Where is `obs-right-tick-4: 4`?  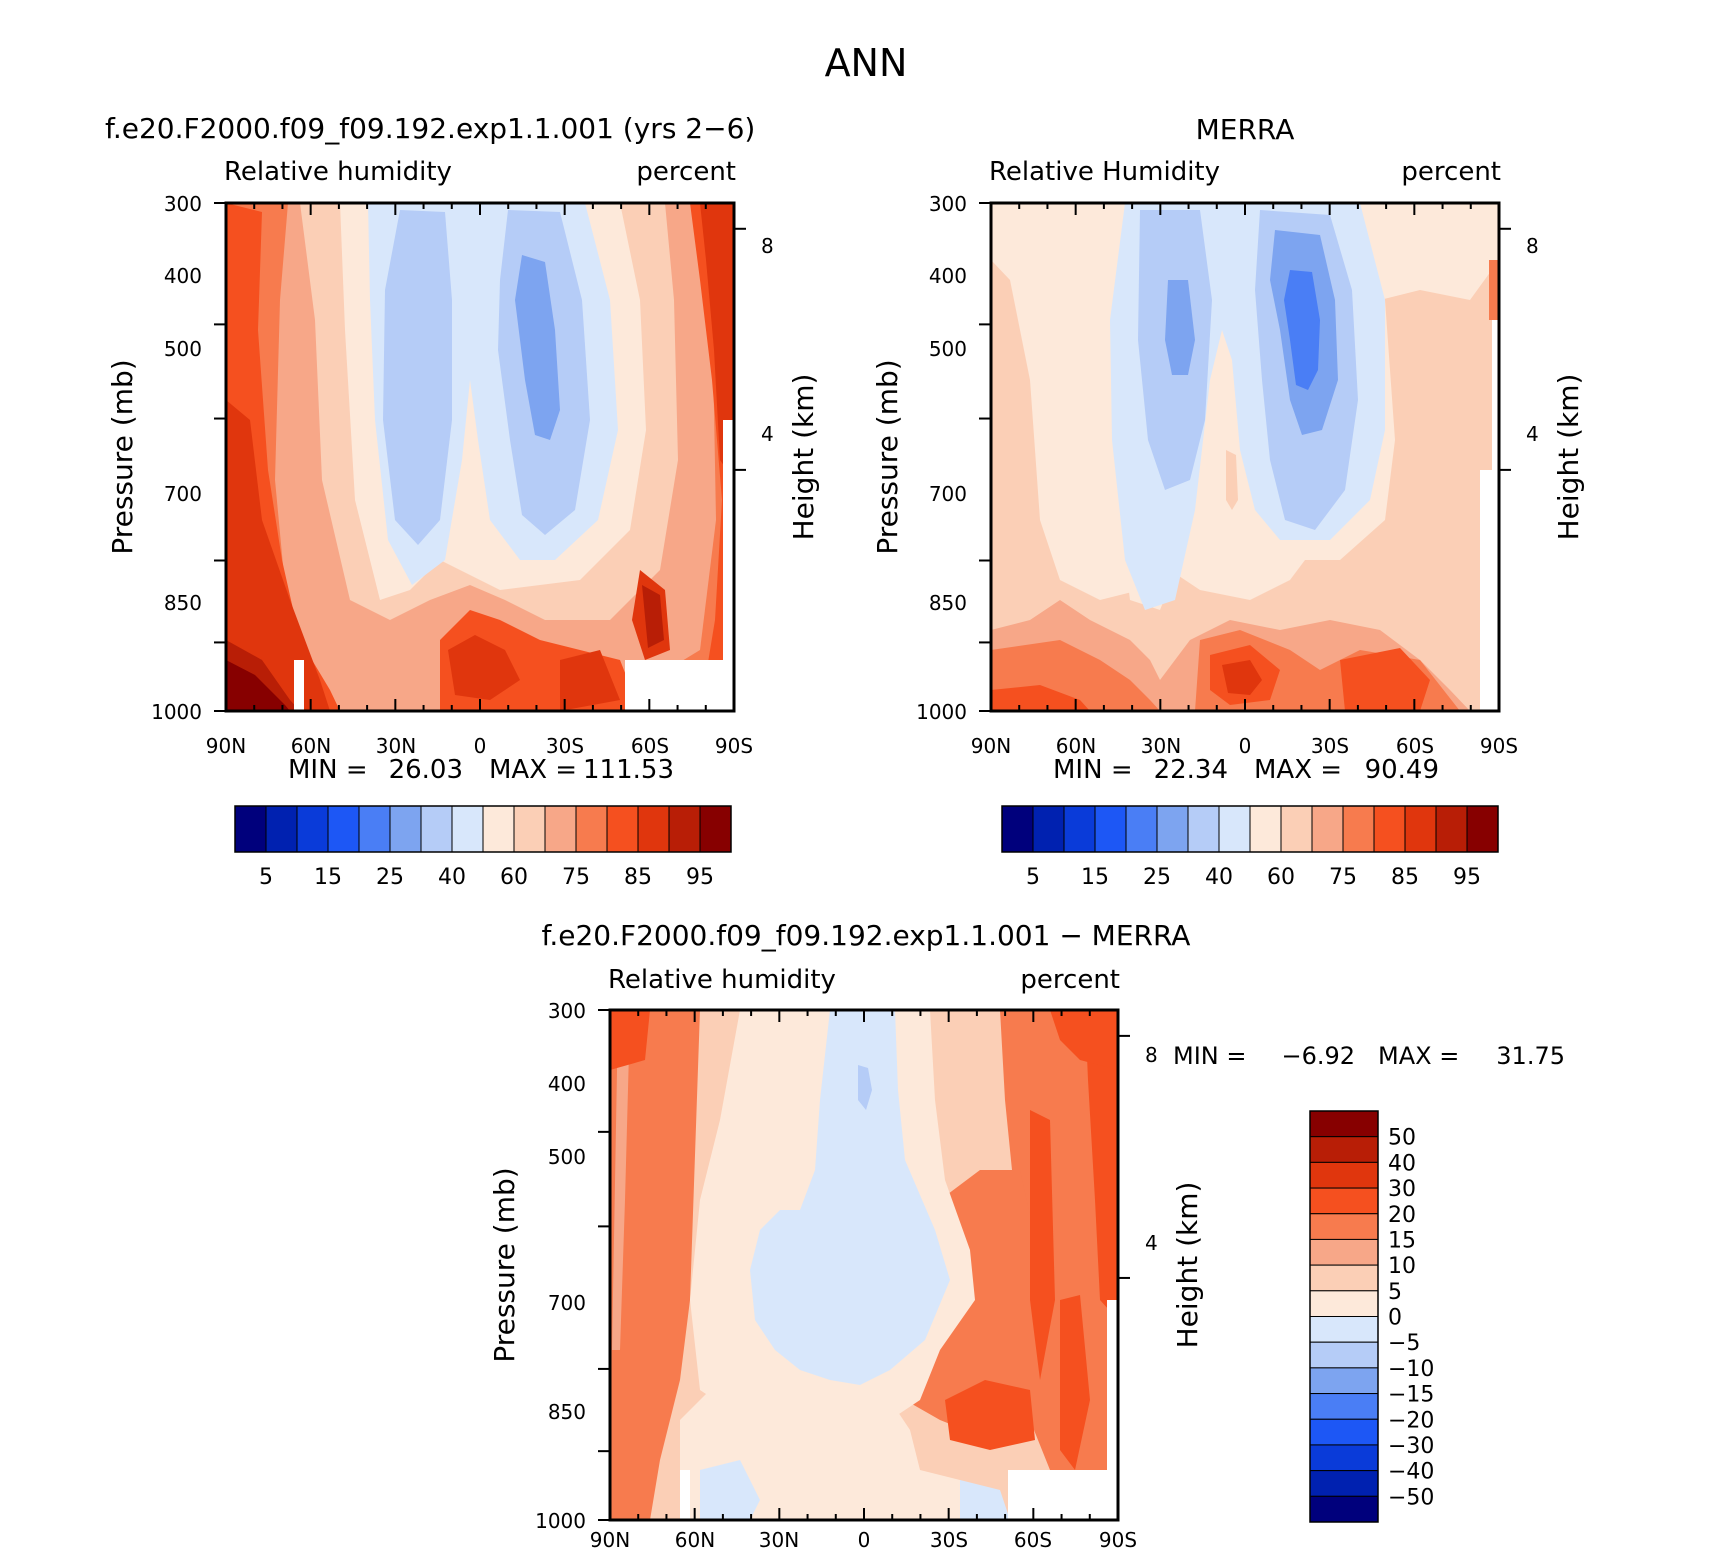 obs-right-tick-4: 4 is located at coordinates (1532, 434).